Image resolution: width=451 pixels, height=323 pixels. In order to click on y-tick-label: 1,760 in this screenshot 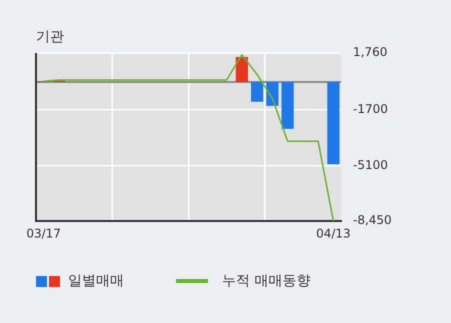, I will do `click(370, 52)`.